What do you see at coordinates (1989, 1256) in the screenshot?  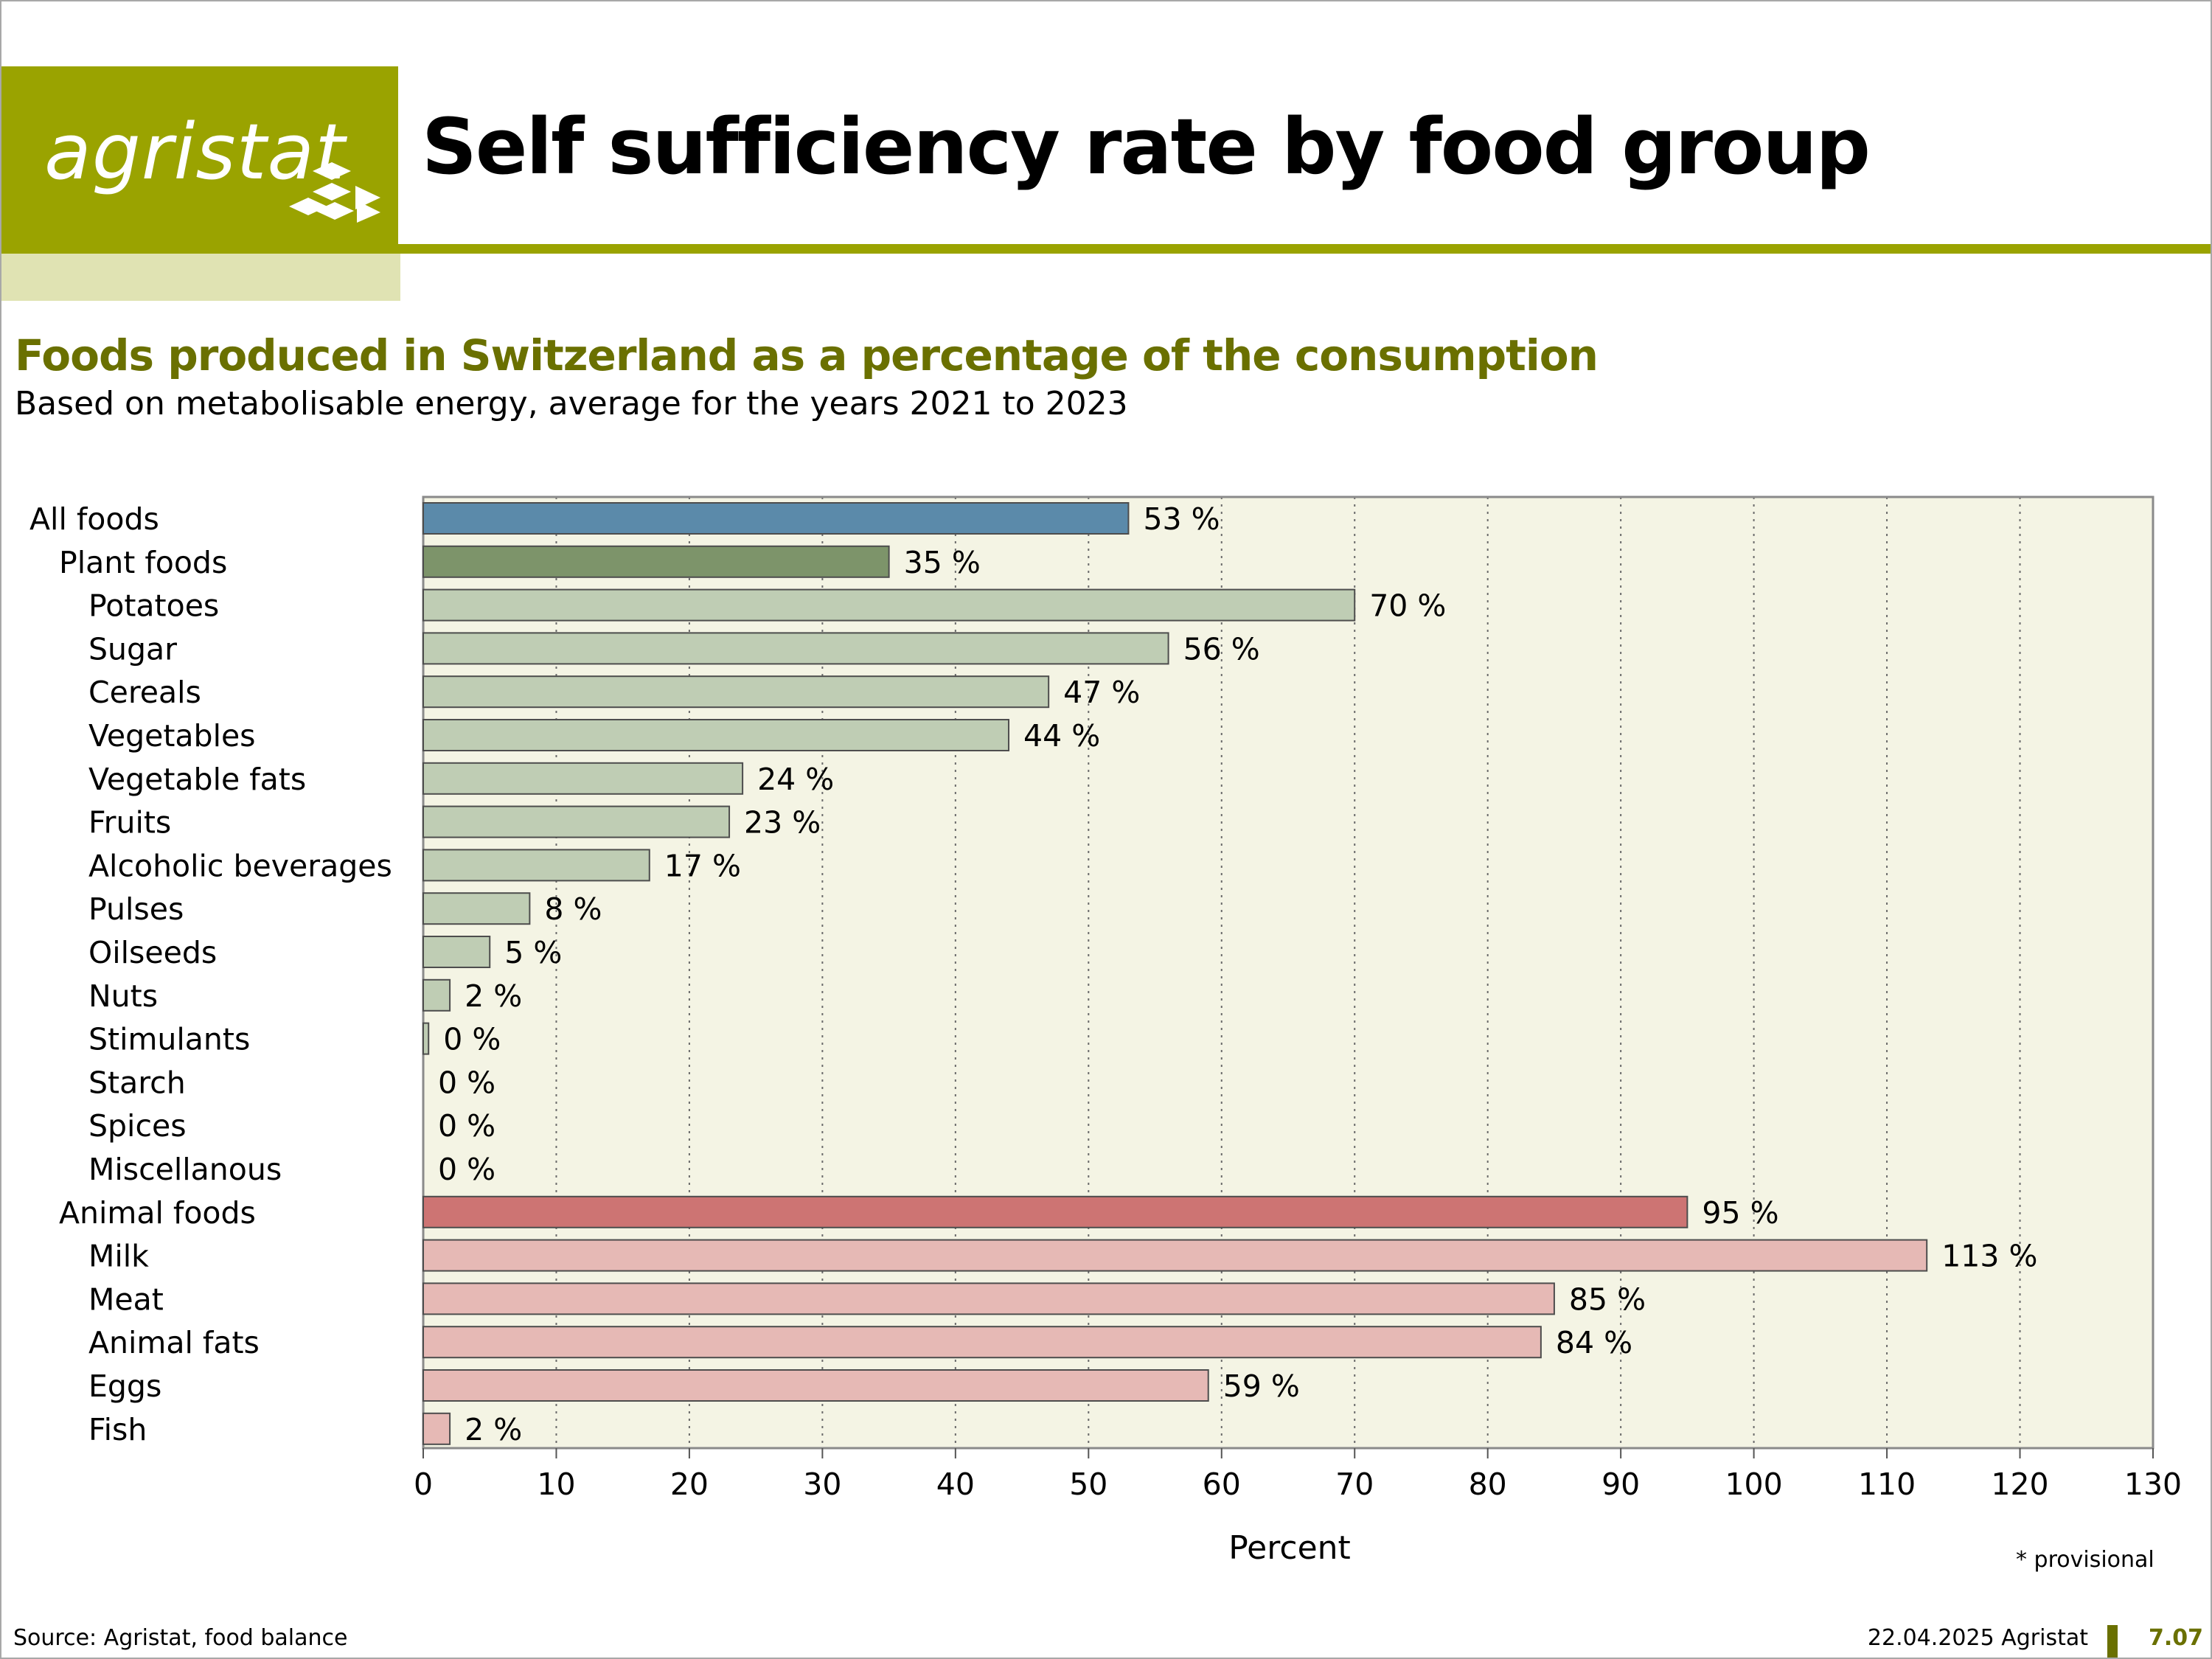 I see `data-label: 113 %` at bounding box center [1989, 1256].